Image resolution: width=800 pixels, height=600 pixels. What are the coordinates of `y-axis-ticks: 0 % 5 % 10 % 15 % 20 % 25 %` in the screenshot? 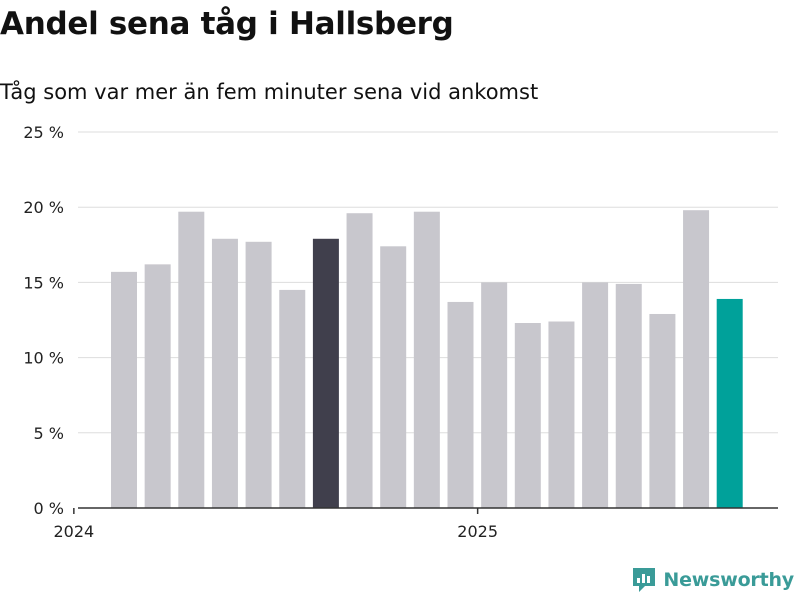 It's located at (43, 320).